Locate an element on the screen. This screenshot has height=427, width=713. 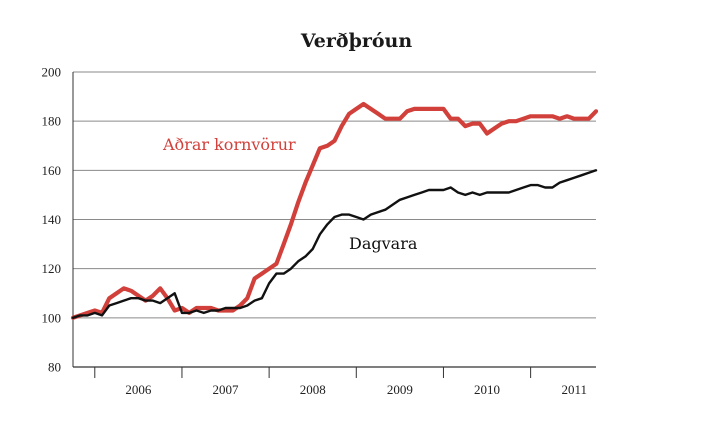
y-tick-label: 180 is located at coordinates (52, 121).